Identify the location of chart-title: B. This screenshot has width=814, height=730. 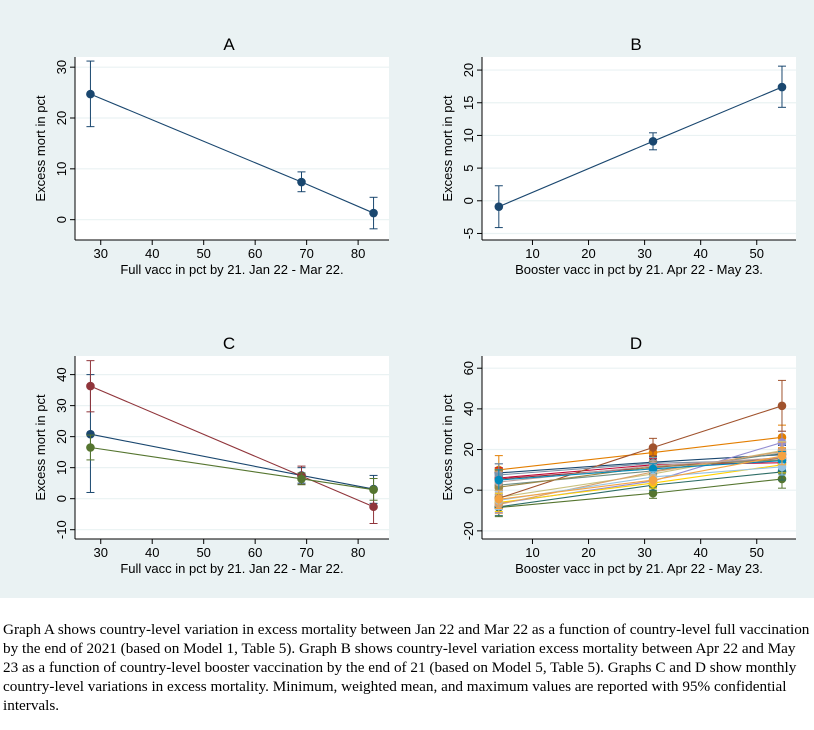
(635, 44).